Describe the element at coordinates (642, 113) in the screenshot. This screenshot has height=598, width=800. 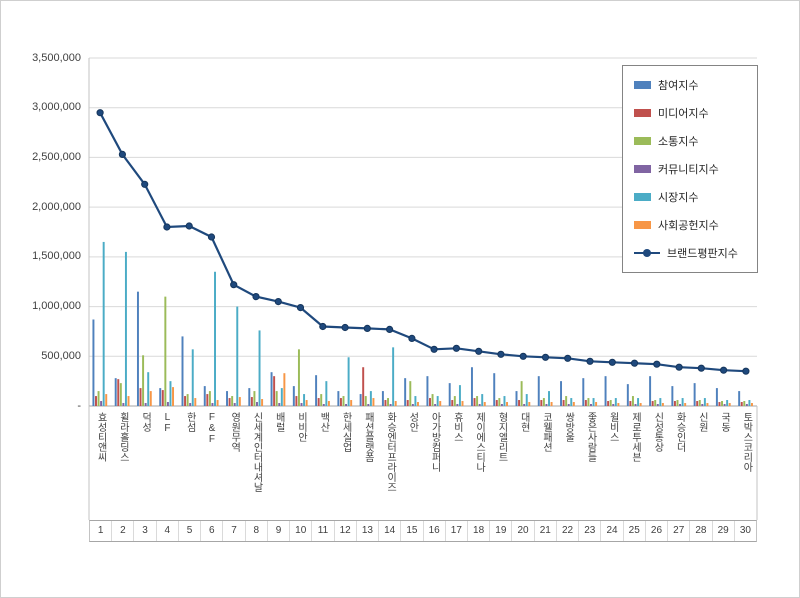
I see `legend-bar-swatch-icon` at that location.